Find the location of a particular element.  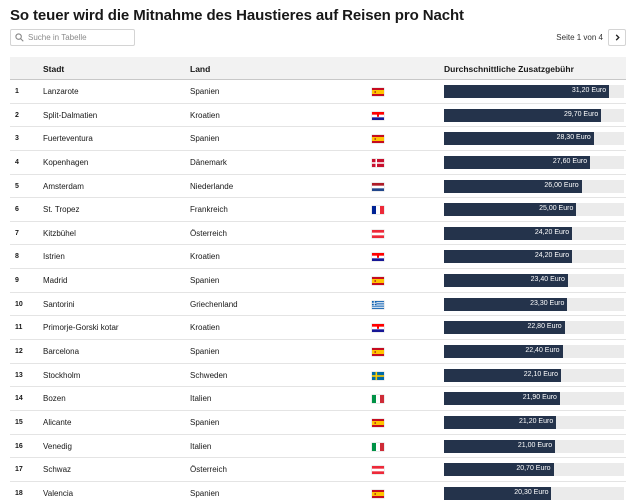

at-flag-icon is located at coordinates (378, 233).